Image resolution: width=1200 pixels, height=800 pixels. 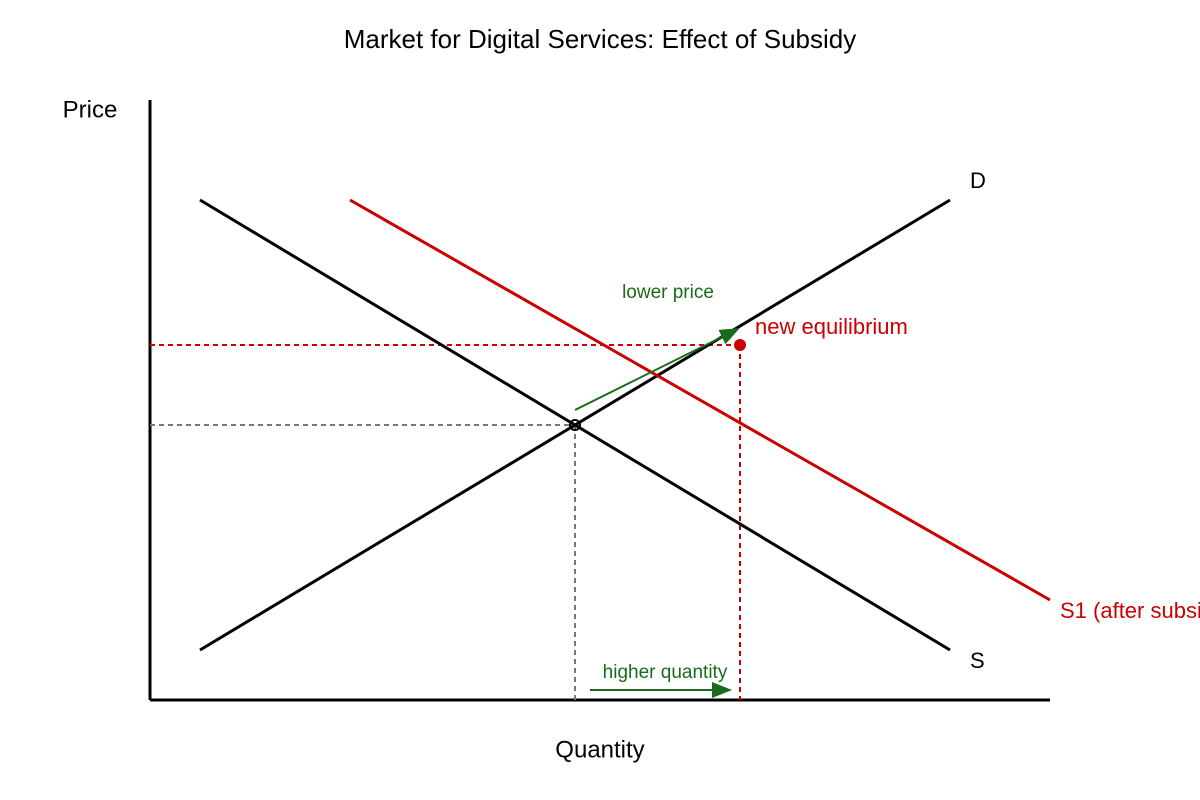 I want to click on equilibrium-point, so click(x=575, y=425).